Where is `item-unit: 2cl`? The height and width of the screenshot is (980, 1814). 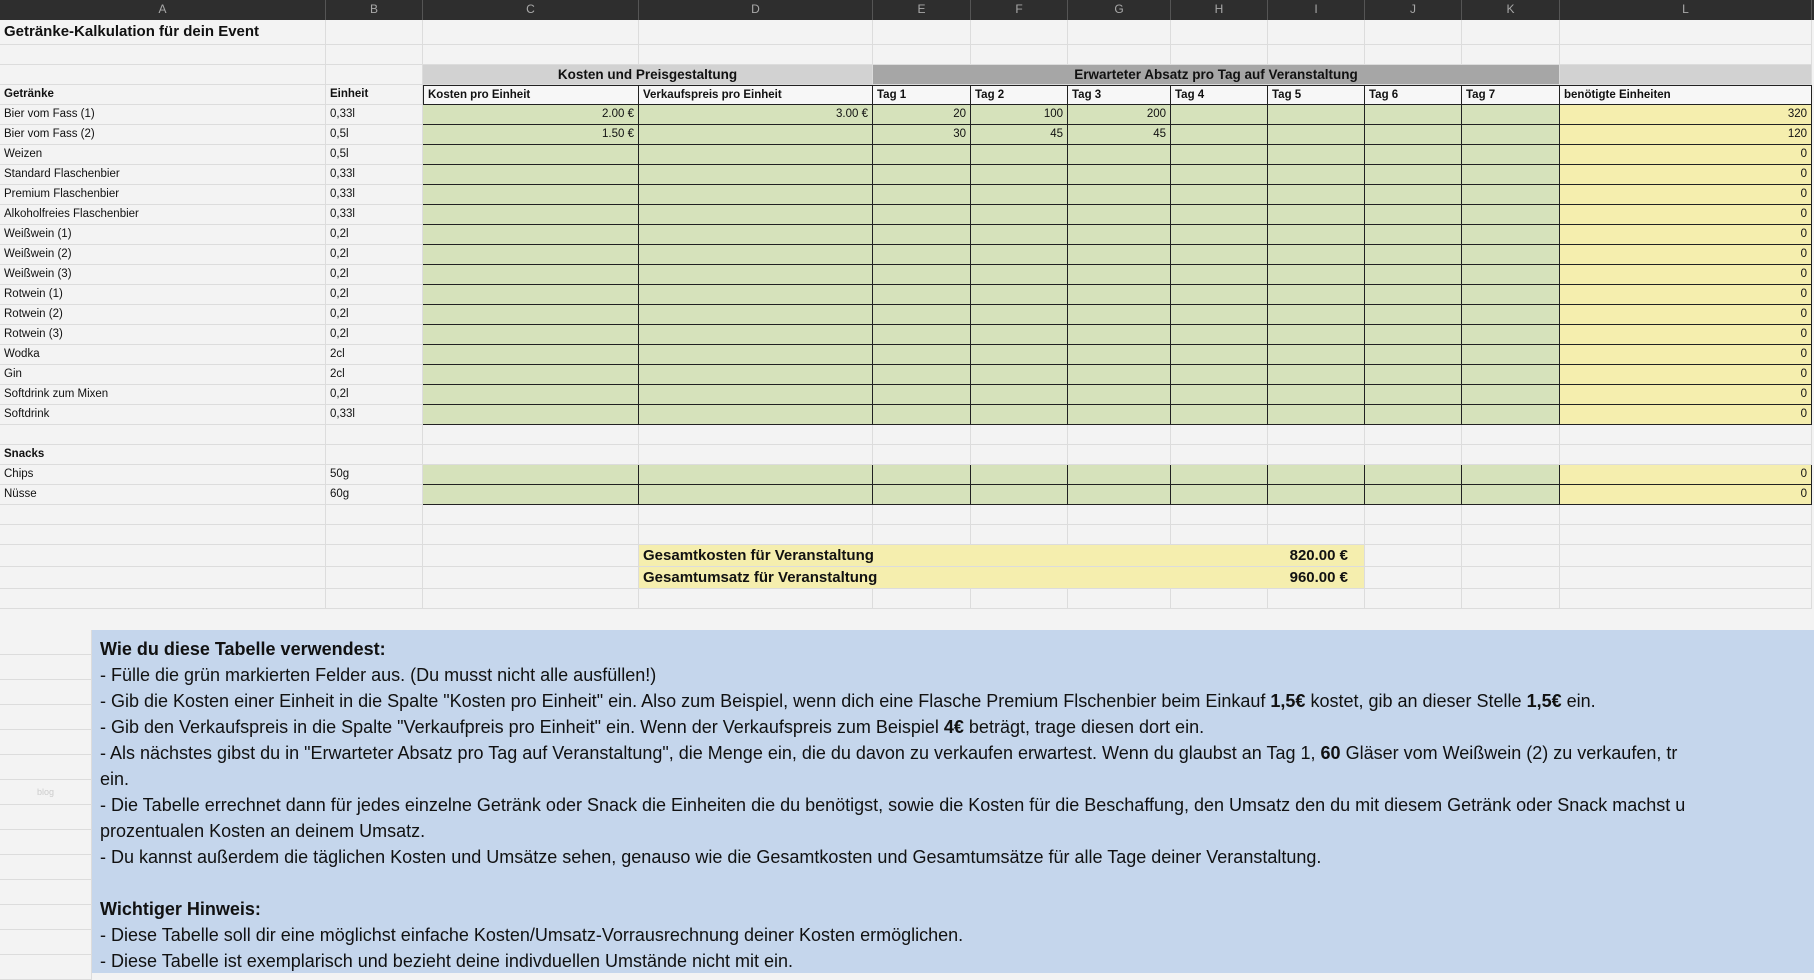 item-unit: 2cl is located at coordinates (374, 375).